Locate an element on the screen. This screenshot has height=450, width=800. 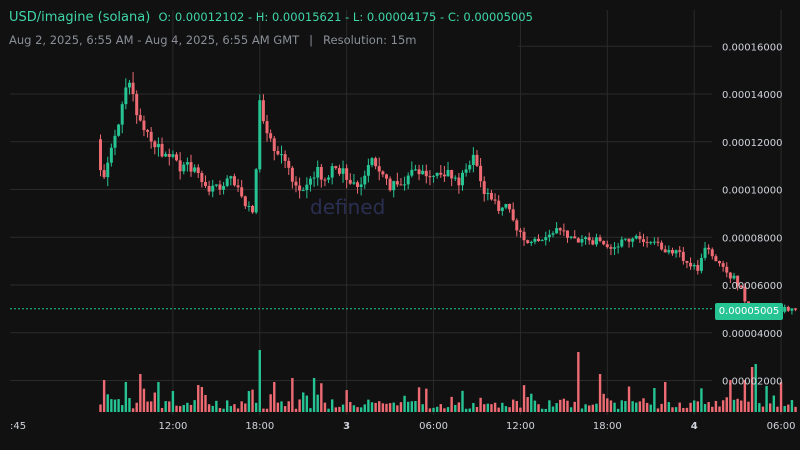
x-tick-label: 18:00 is located at coordinates (607, 426).